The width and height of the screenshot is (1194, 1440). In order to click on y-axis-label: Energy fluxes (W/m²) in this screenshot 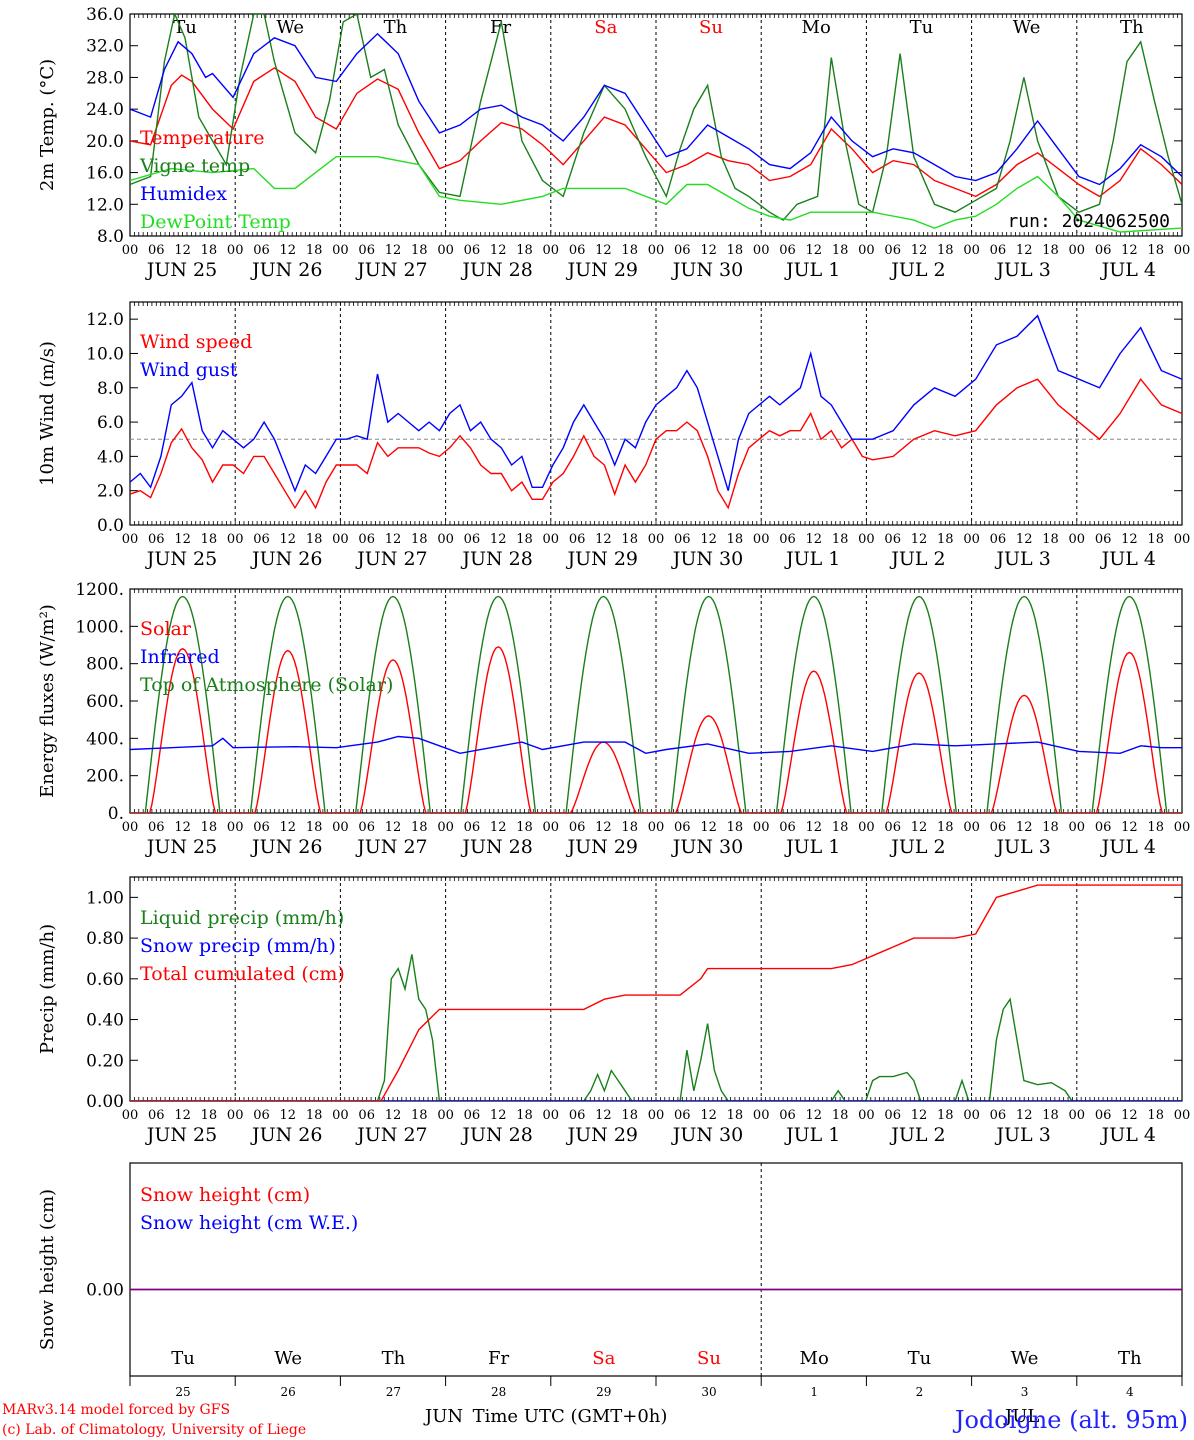, I will do `click(47, 701)`.